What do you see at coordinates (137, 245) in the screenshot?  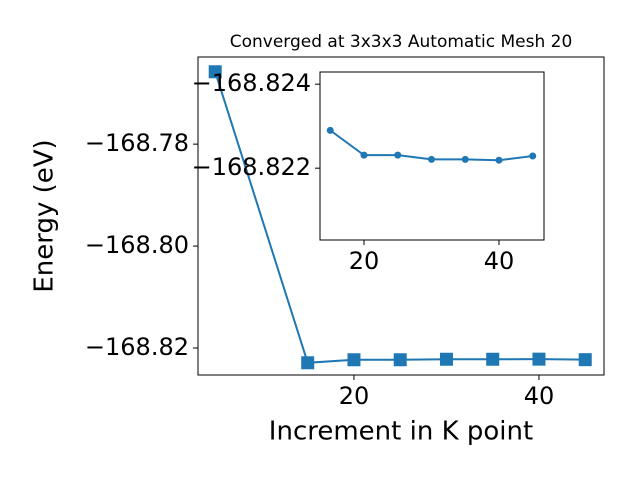 I see `y-tick-label: −168.80` at bounding box center [137, 245].